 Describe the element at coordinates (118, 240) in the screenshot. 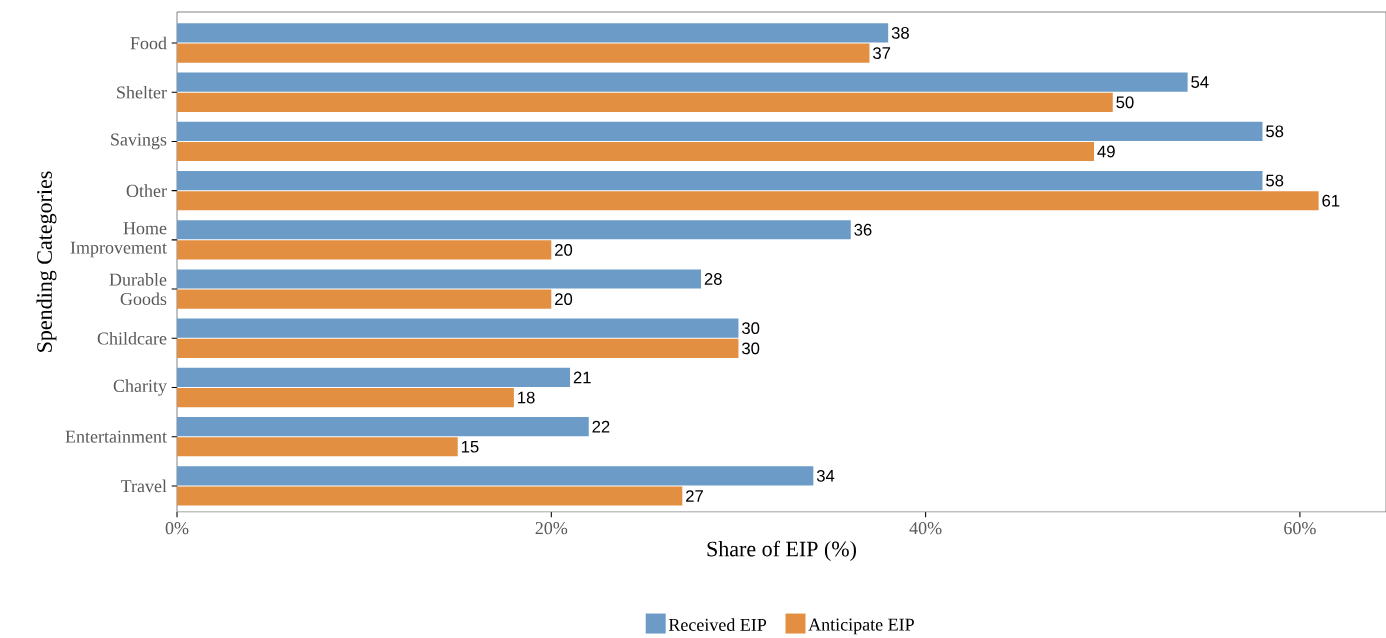

I see `y-tick-label: Home Improvement` at that location.